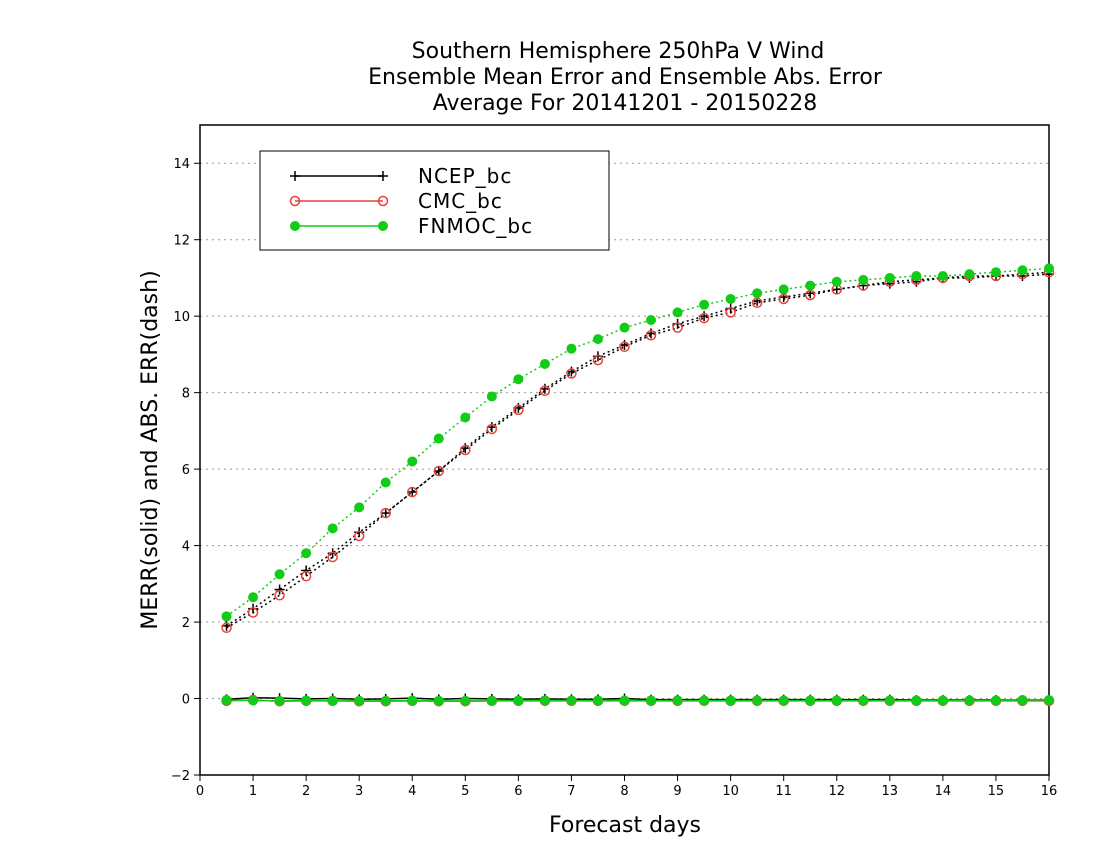 The height and width of the screenshot is (850, 1100). Describe the element at coordinates (677, 791) in the screenshot. I see `x-tick-label: 9` at that location.